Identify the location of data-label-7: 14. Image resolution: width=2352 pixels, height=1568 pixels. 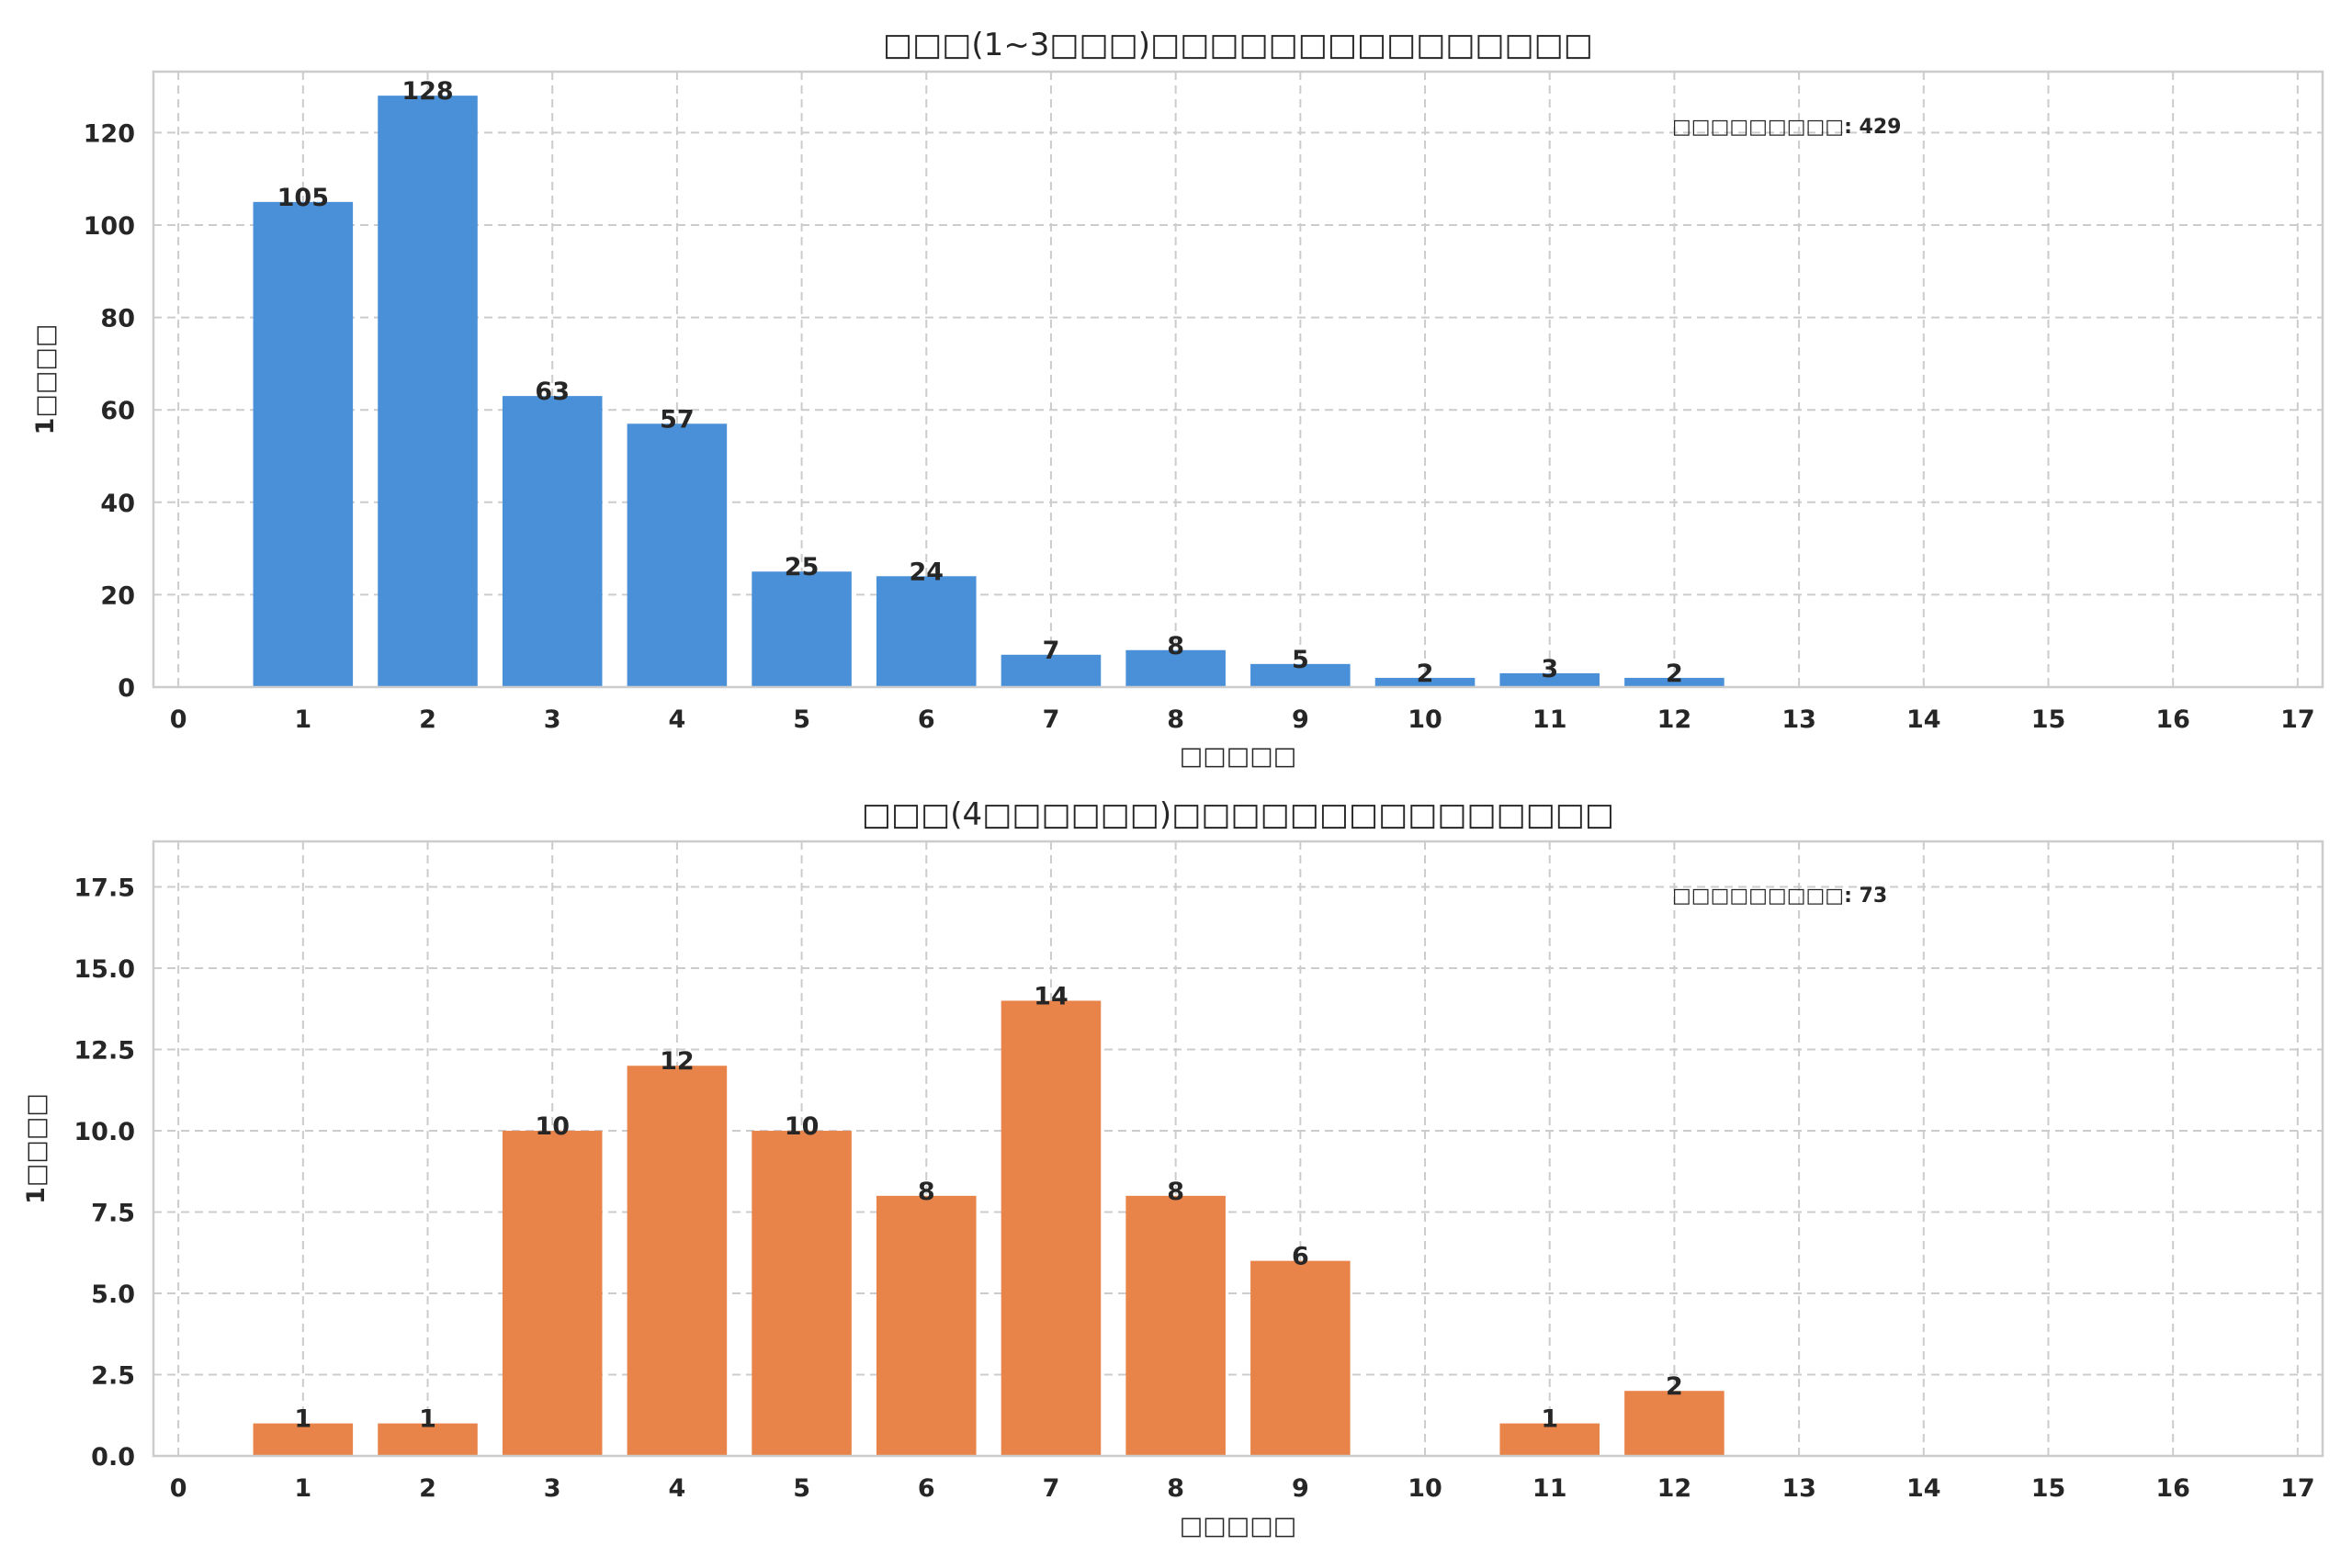
(1051, 996).